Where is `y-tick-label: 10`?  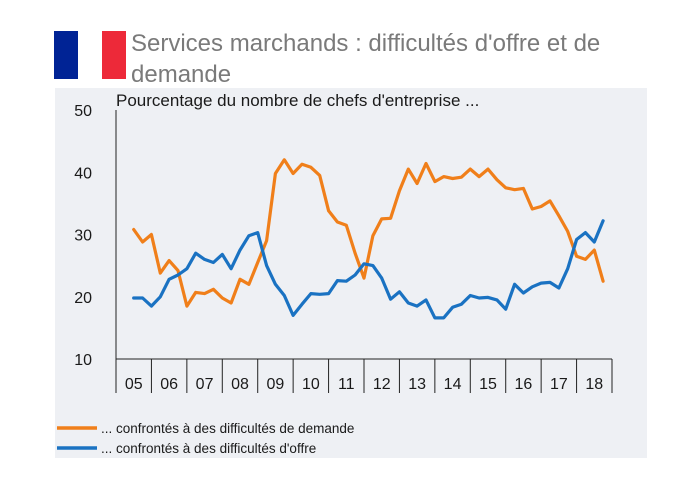 y-tick-label: 10 is located at coordinates (83, 360).